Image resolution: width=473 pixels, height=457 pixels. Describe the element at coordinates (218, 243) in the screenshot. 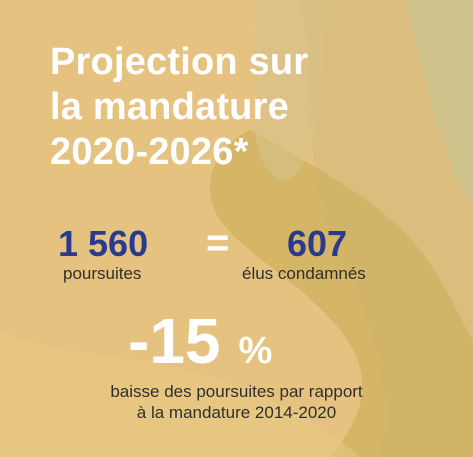

I see `equals-sign: =` at that location.